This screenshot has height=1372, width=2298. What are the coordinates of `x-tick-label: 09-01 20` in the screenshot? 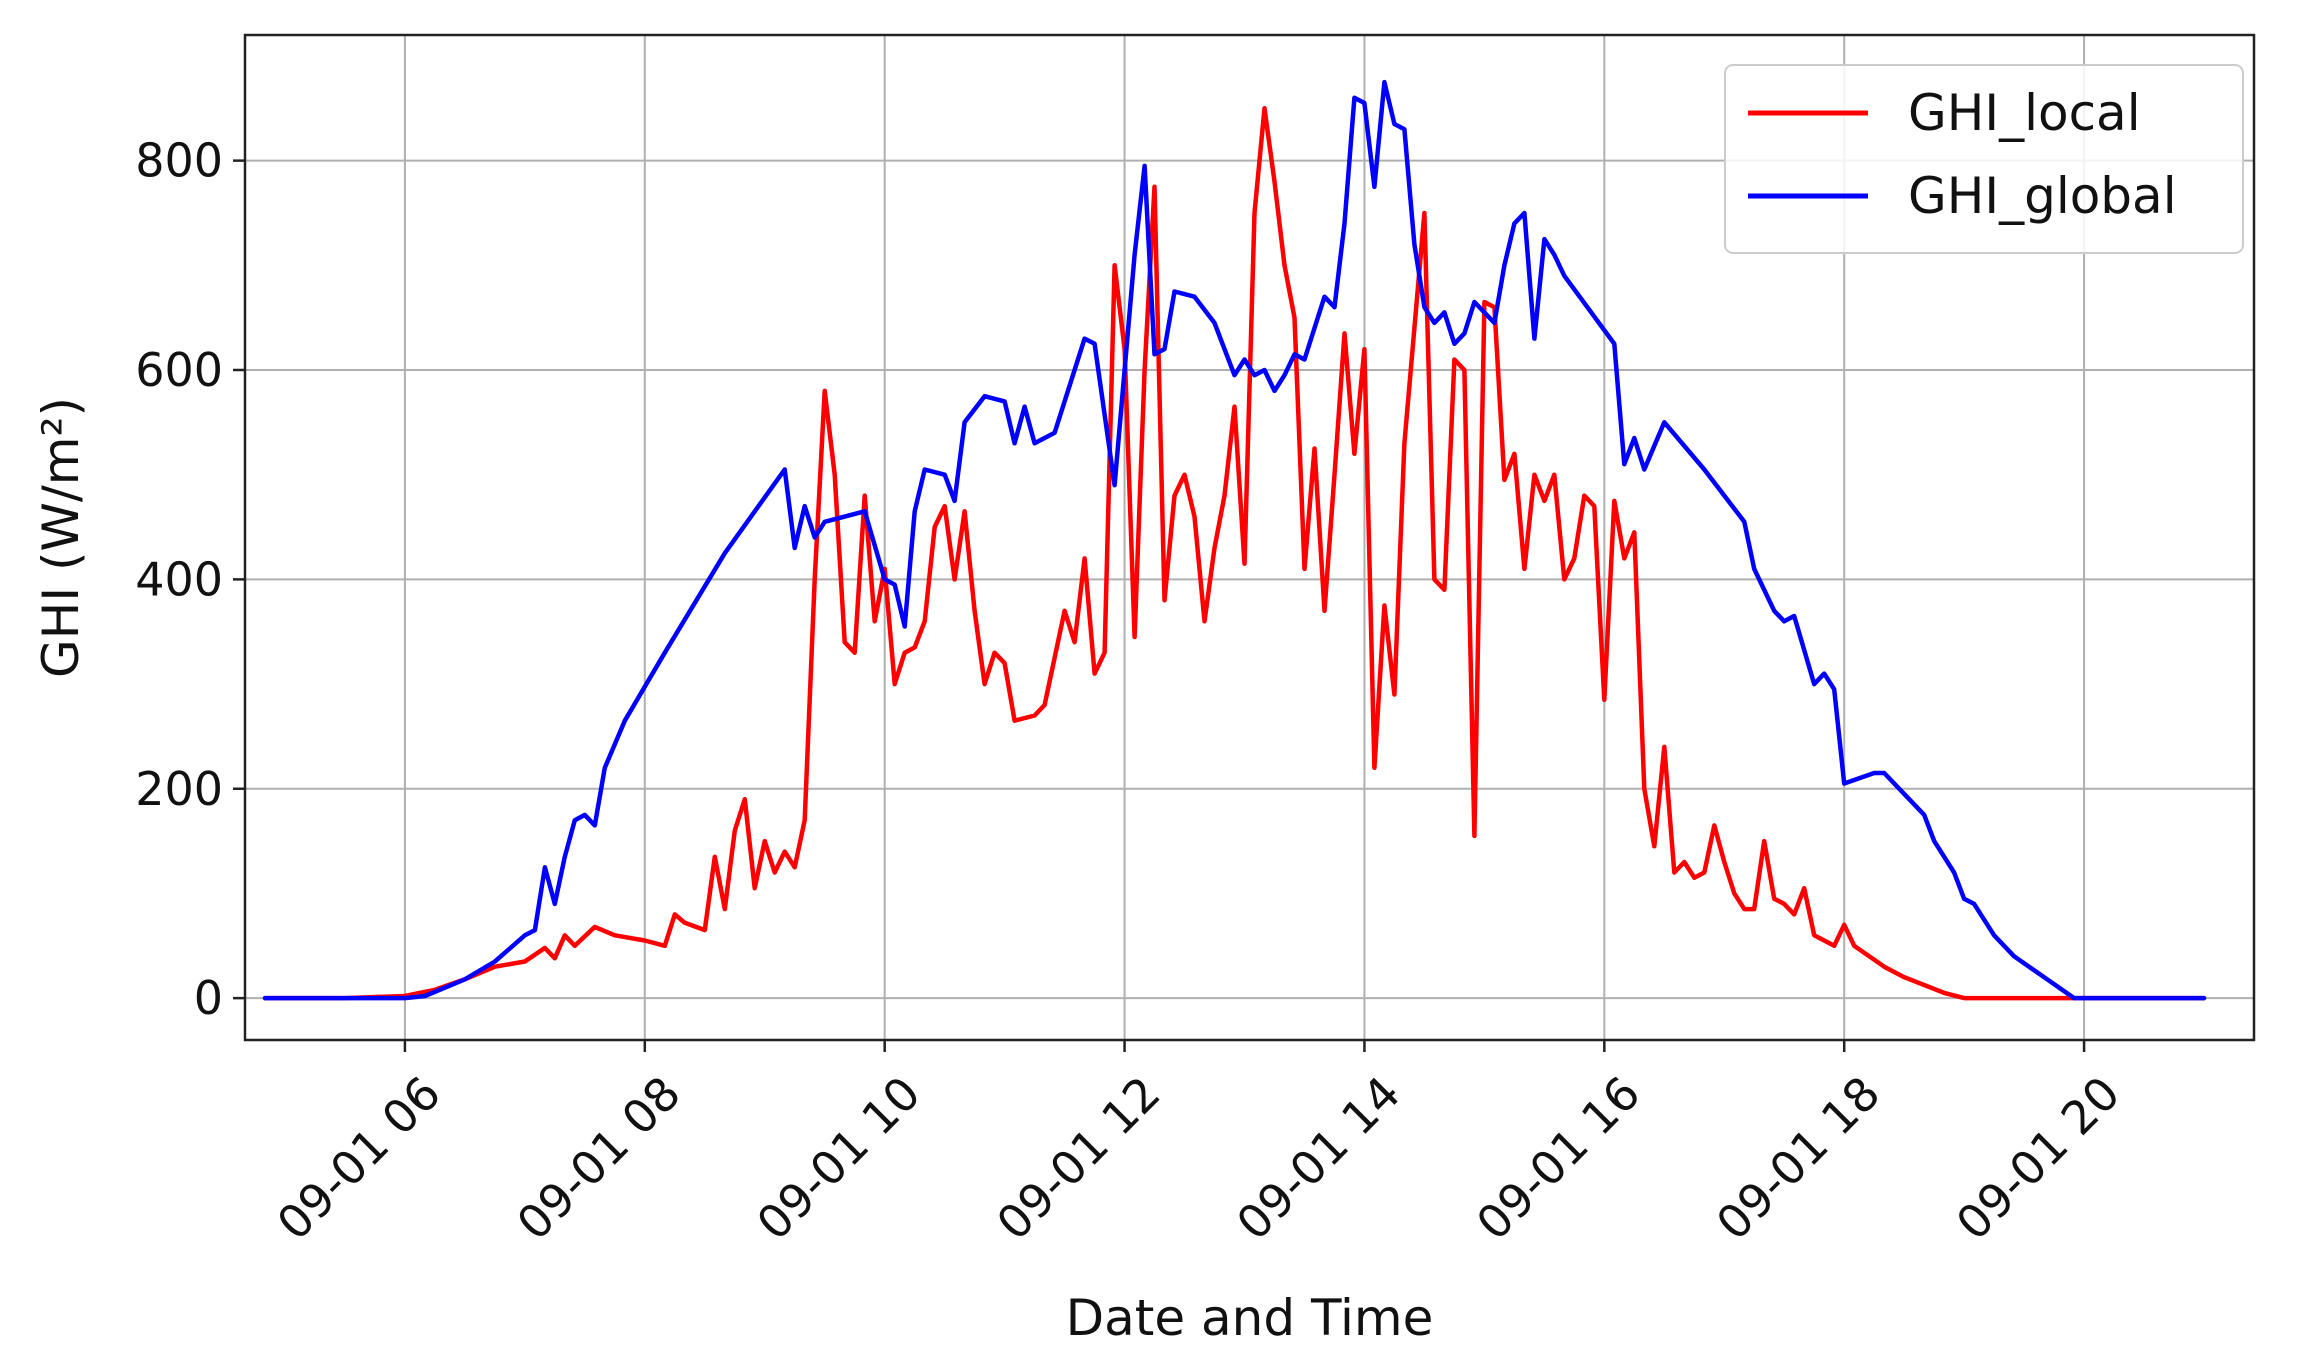 It's located at (2038, 1158).